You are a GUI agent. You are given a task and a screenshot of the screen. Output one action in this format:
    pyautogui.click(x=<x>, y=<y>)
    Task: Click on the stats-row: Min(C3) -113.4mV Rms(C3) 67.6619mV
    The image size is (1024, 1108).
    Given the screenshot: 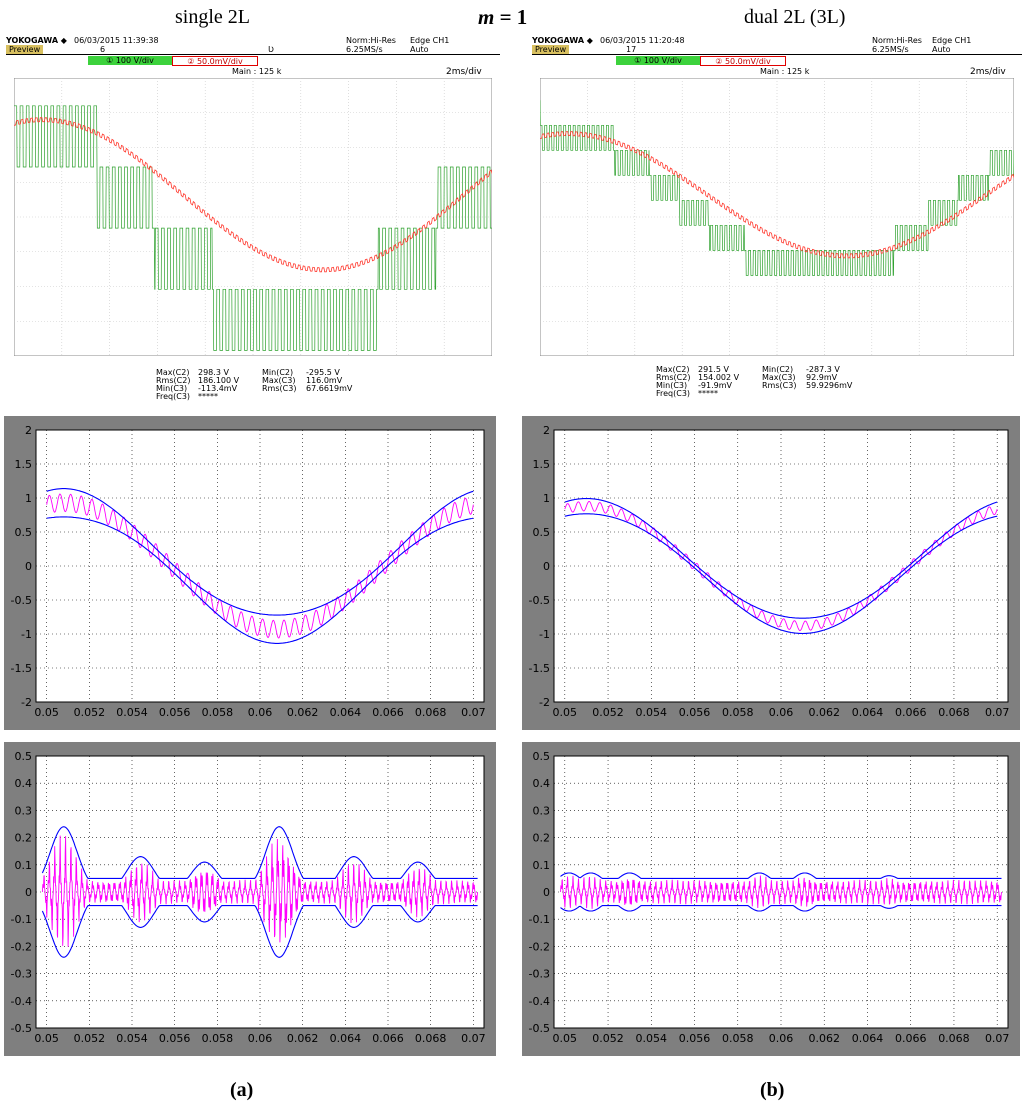 What is the action you would take?
    pyautogui.click(x=254, y=389)
    